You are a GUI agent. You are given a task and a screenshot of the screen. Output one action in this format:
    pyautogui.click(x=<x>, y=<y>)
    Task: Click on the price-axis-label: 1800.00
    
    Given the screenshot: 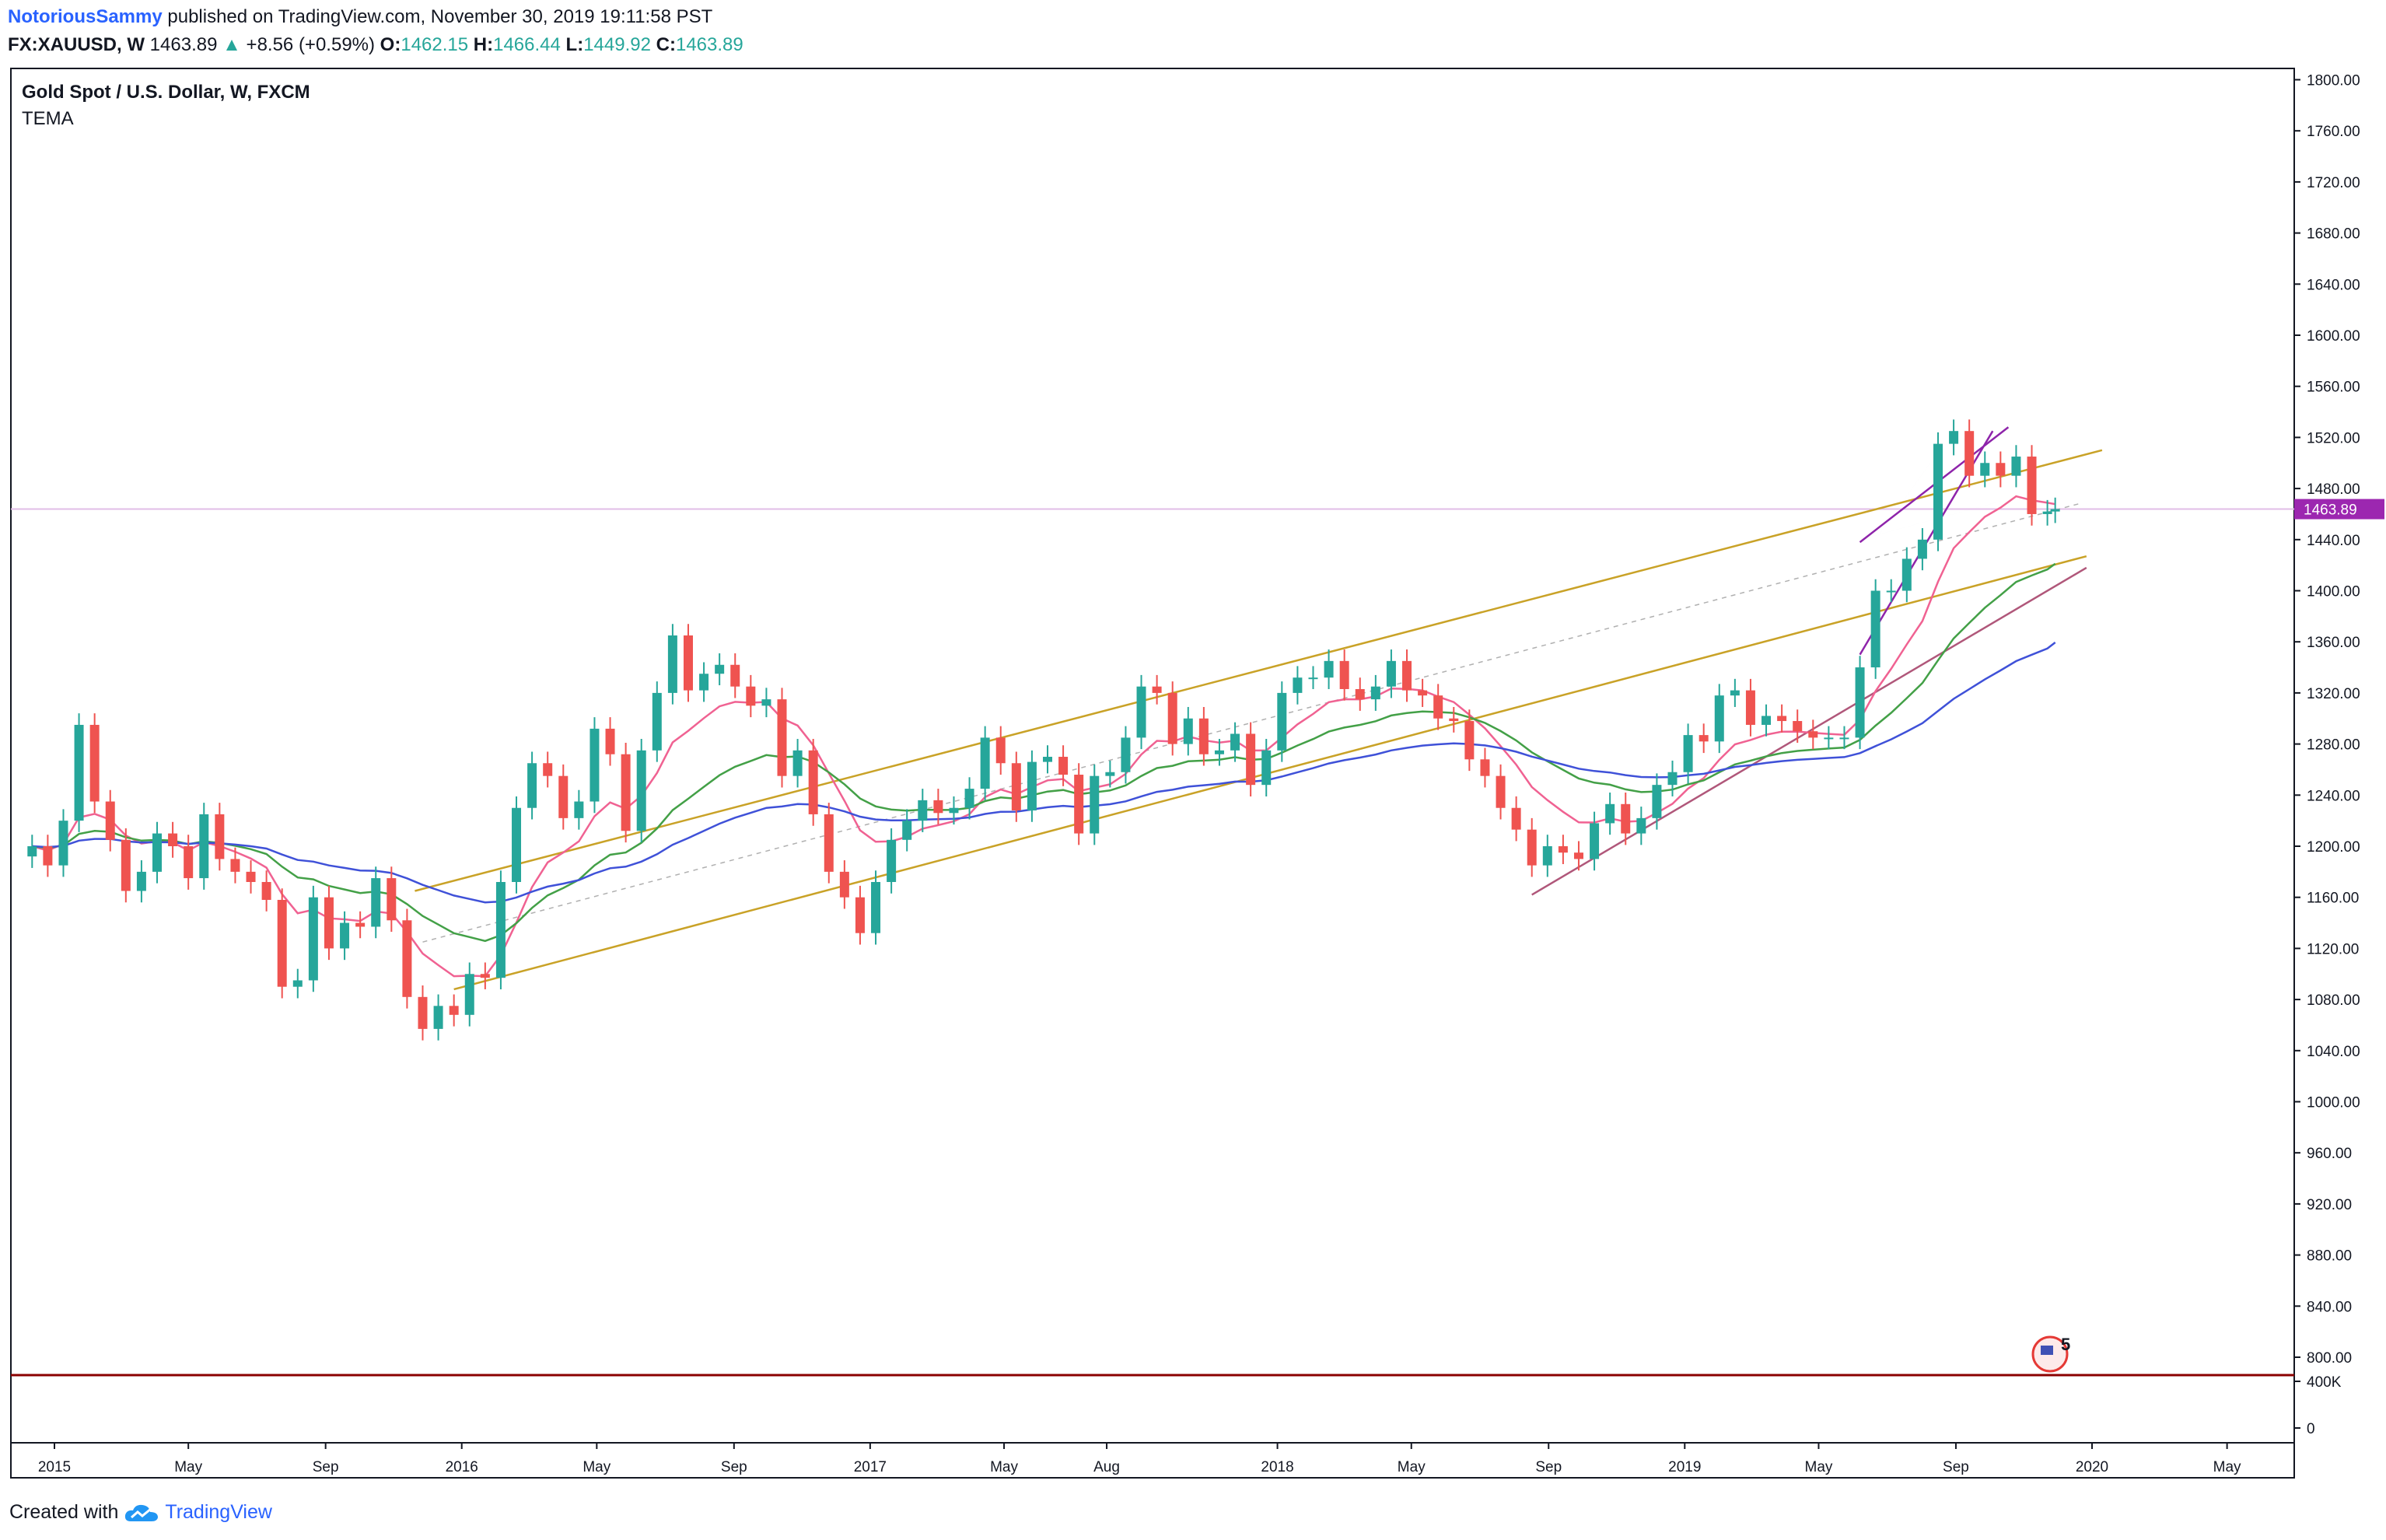 What is the action you would take?
    pyautogui.click(x=2333, y=81)
    